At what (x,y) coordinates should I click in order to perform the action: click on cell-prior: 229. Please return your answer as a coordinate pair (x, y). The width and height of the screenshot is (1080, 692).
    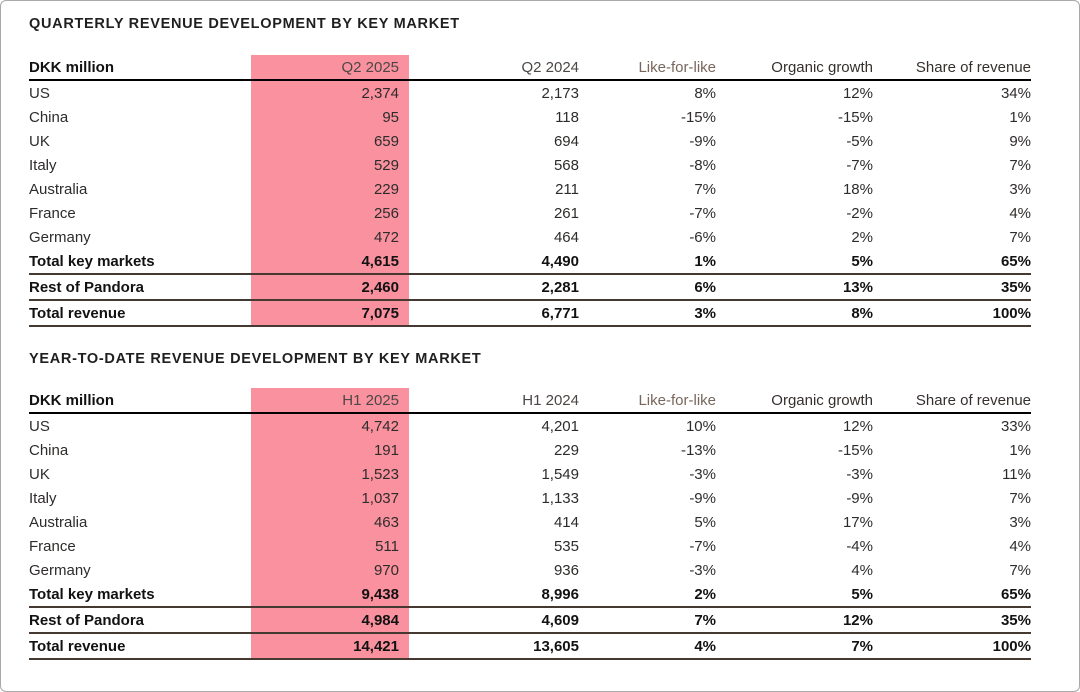
    Looking at the image, I should click on (566, 450).